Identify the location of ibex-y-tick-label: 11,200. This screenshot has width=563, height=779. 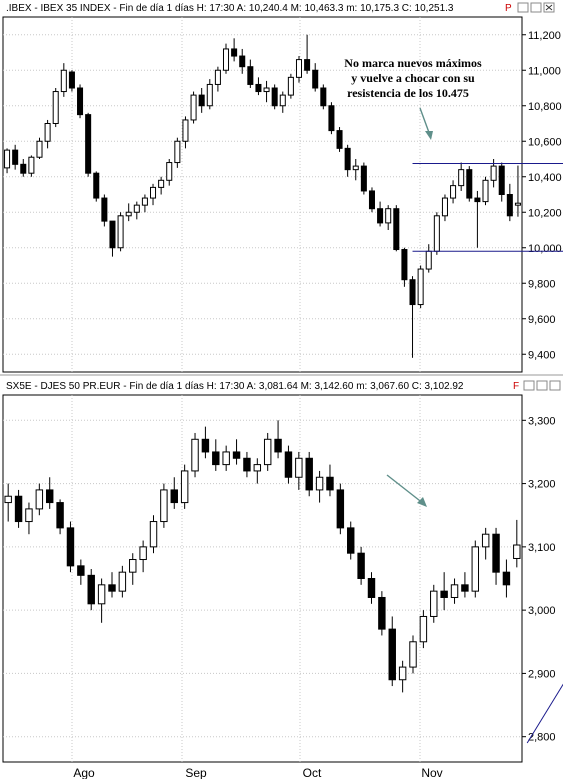
(544, 36).